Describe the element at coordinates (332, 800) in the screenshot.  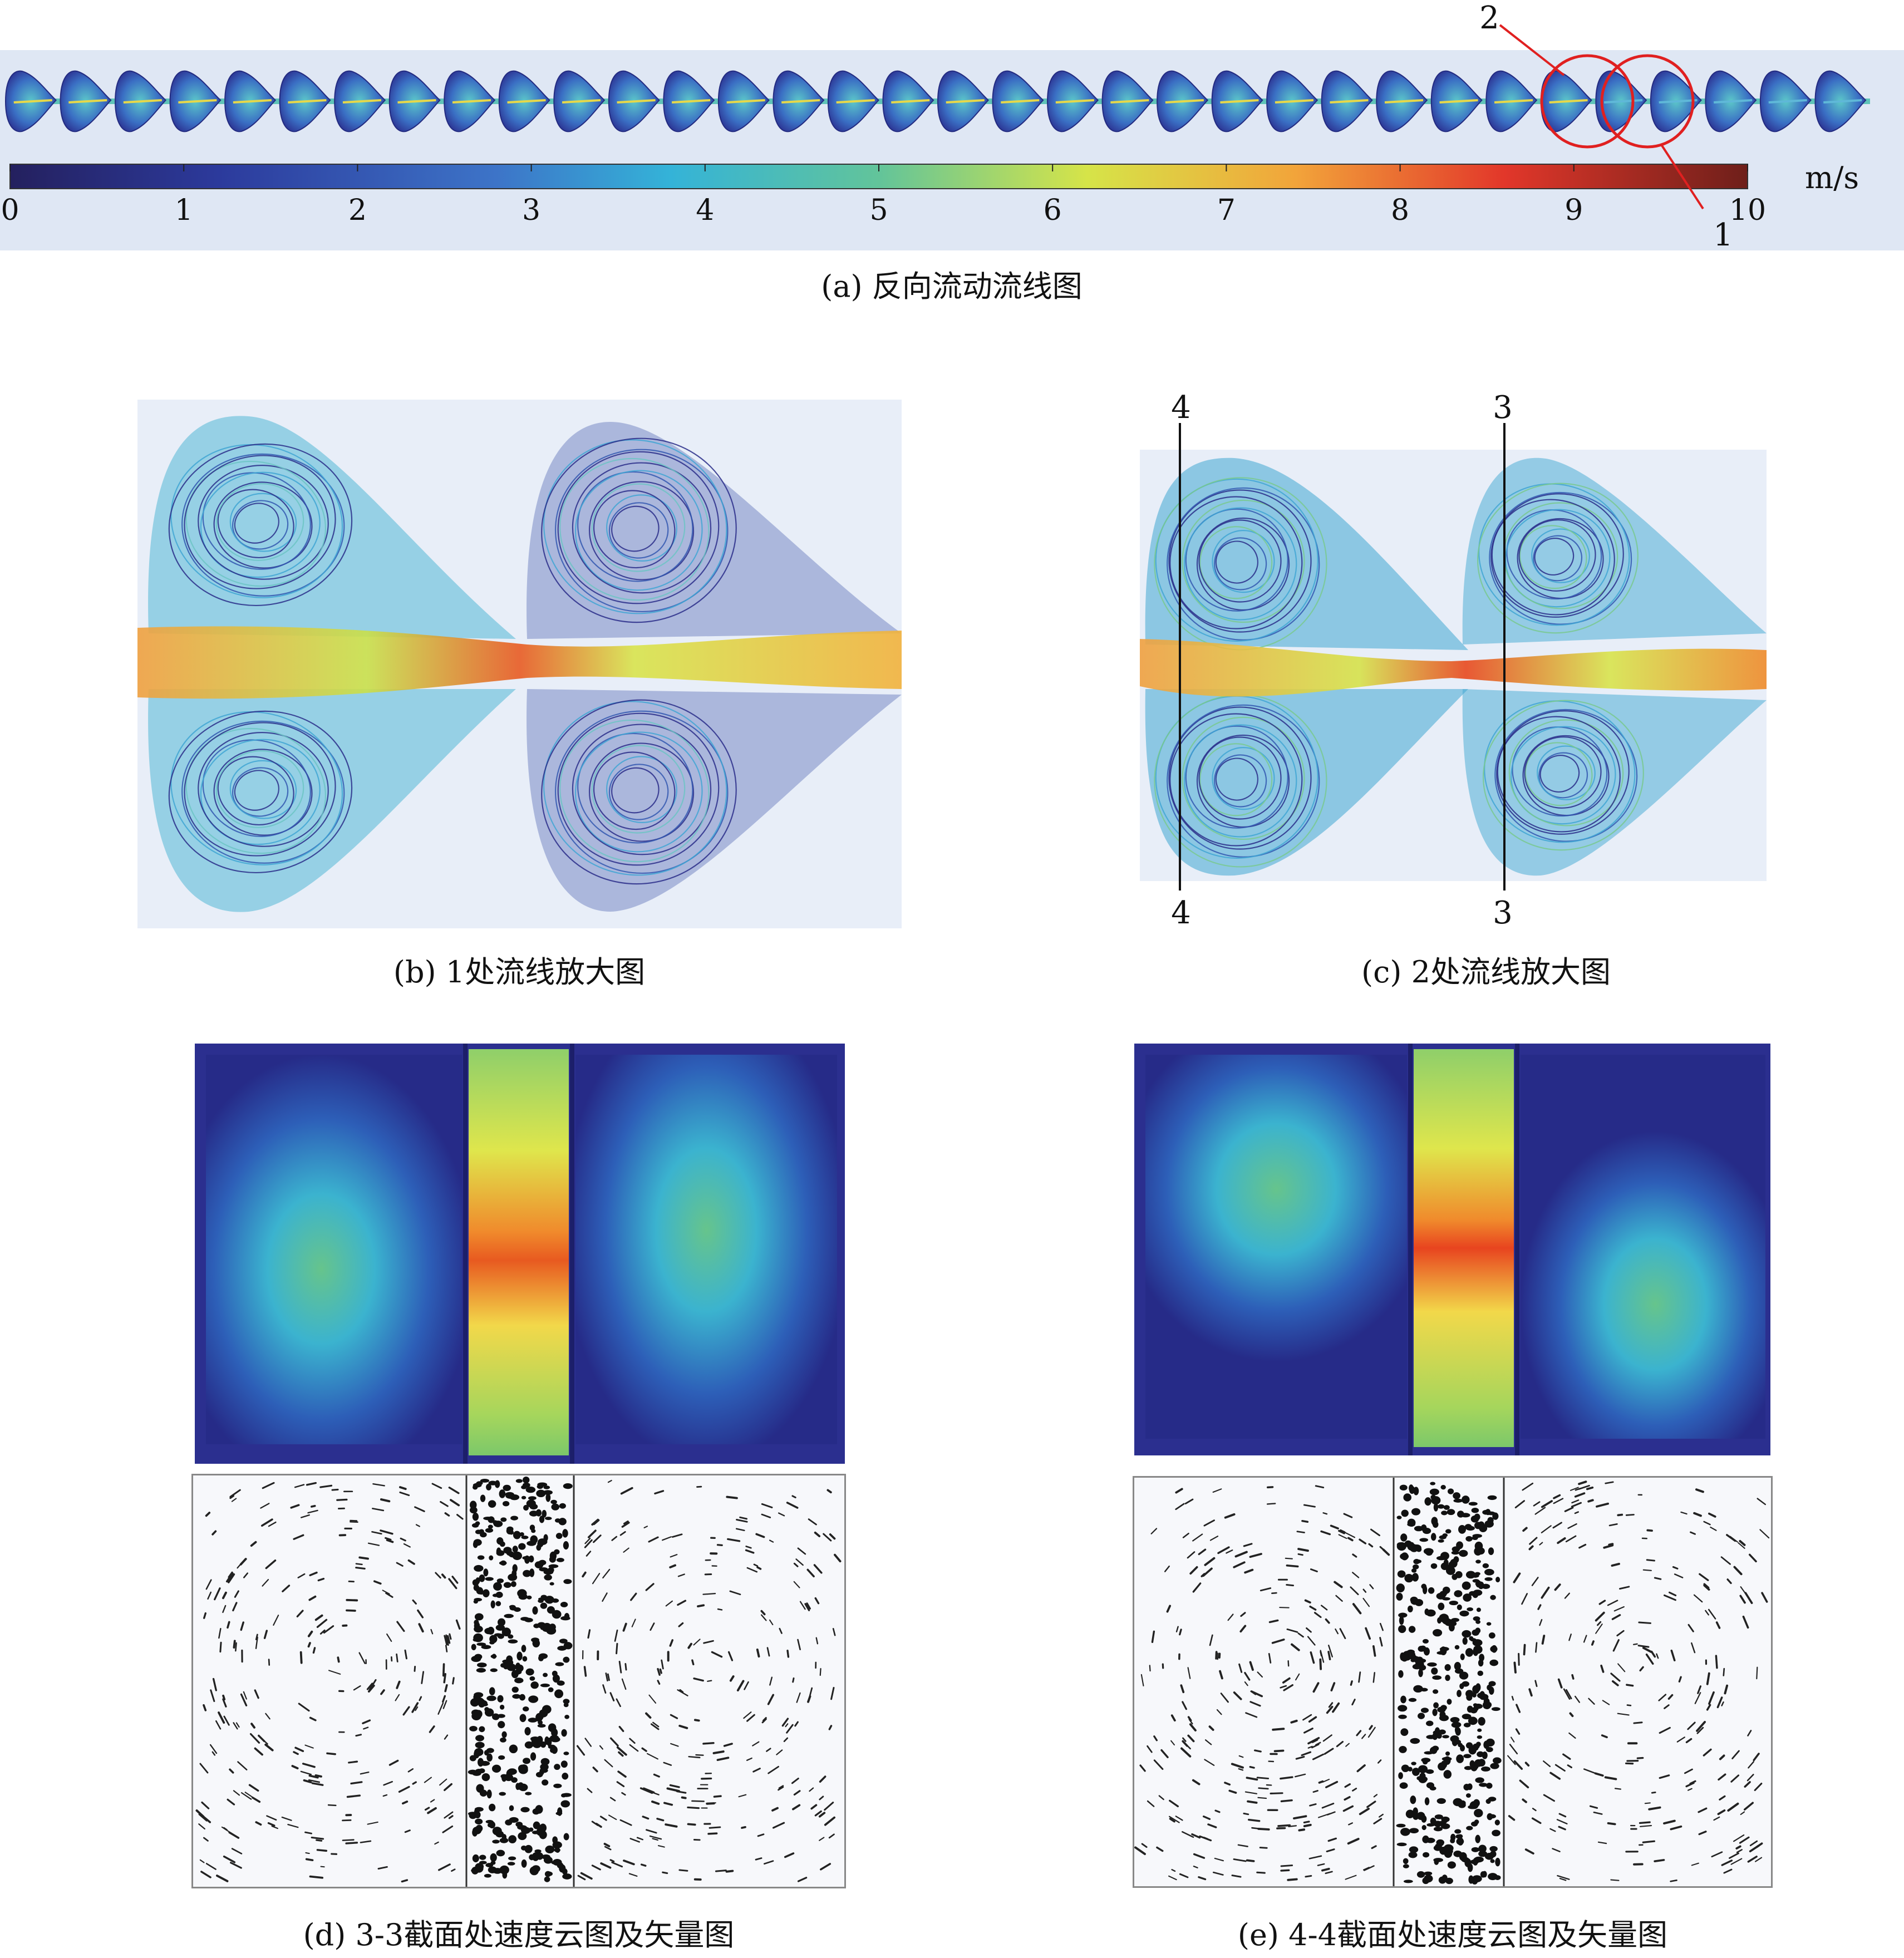
I see `lobe-lower-left` at that location.